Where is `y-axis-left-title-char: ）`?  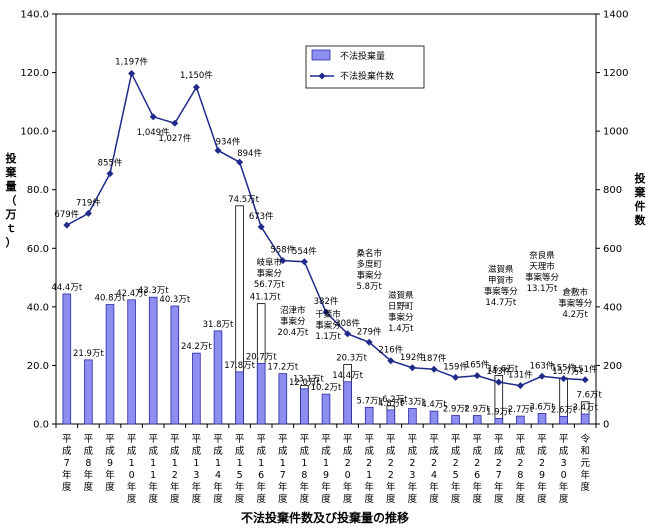
y-axis-left-title-char: ） is located at coordinates (11, 242).